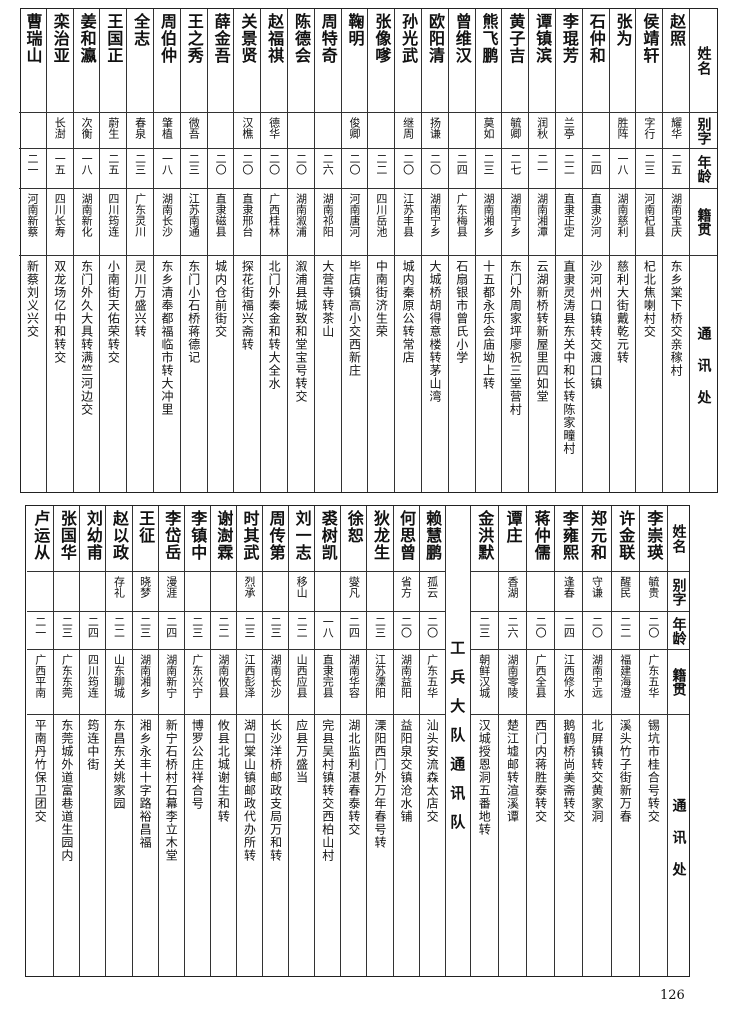  Describe the element at coordinates (568, 357) in the screenshot. I see `address-cell: 直隶灵涛县东关中和长转陈家疃村` at that location.